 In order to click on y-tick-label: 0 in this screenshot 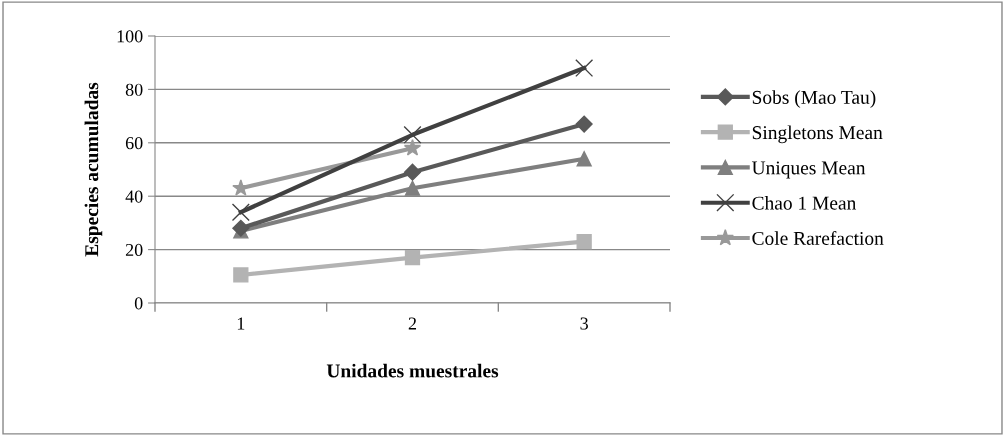, I will do `click(138, 303)`.